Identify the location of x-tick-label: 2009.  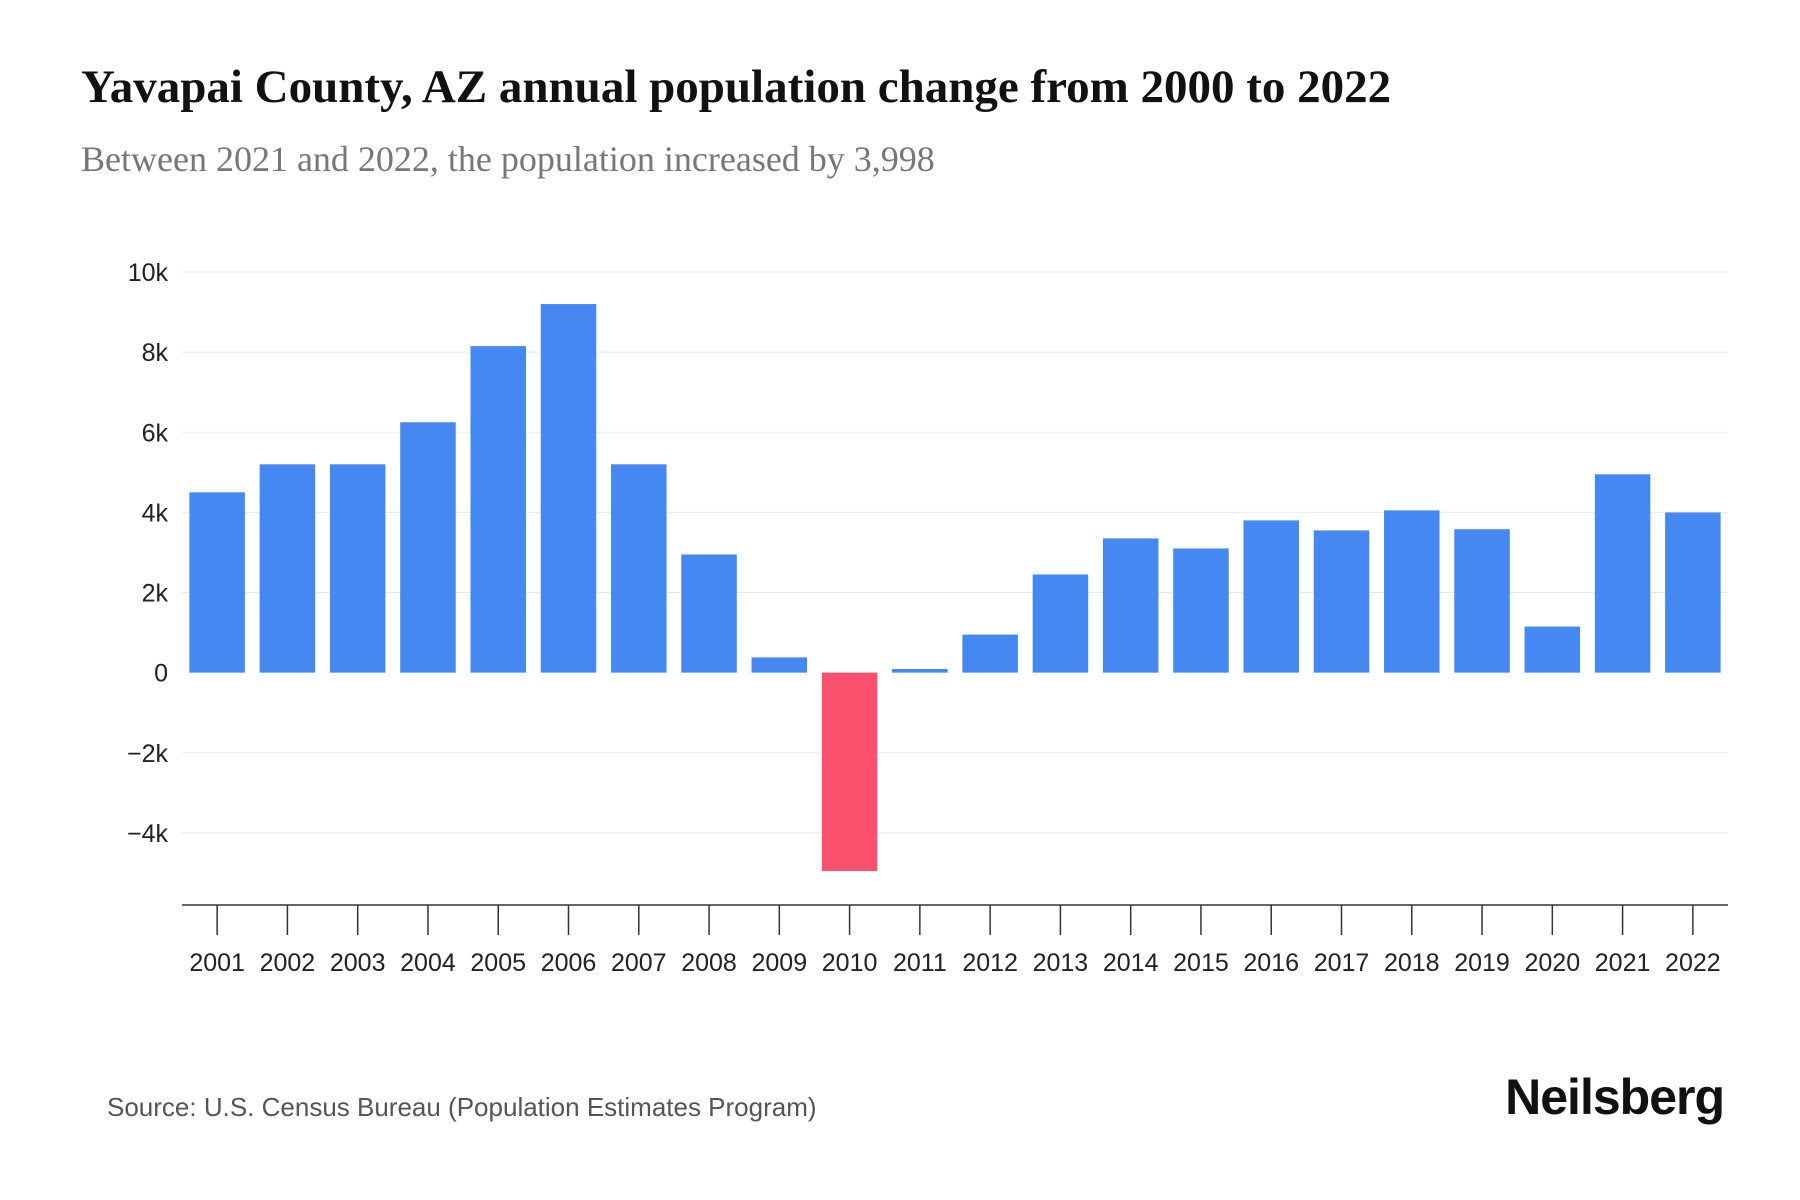
(780, 963).